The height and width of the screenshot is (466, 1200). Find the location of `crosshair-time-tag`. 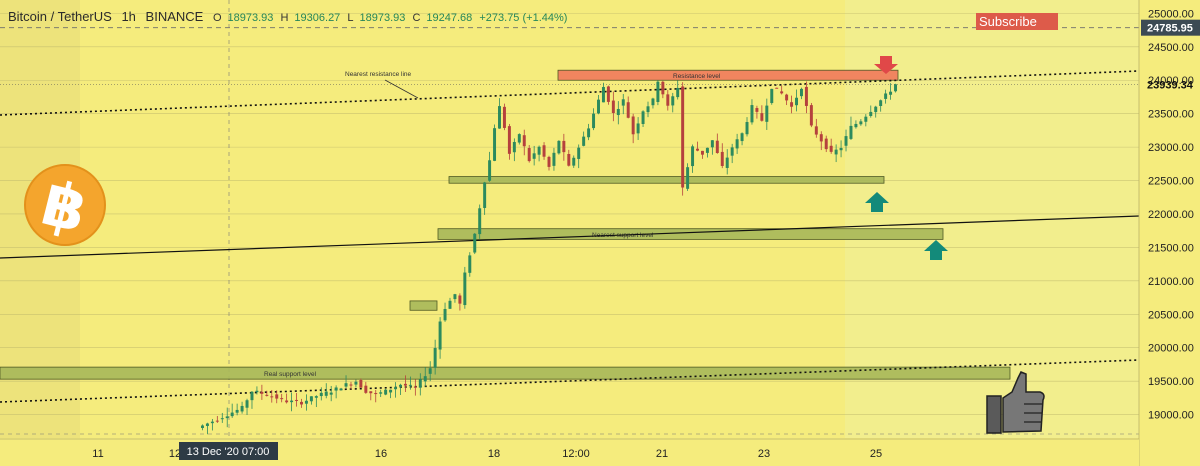

crosshair-time-tag is located at coordinates (228, 451).